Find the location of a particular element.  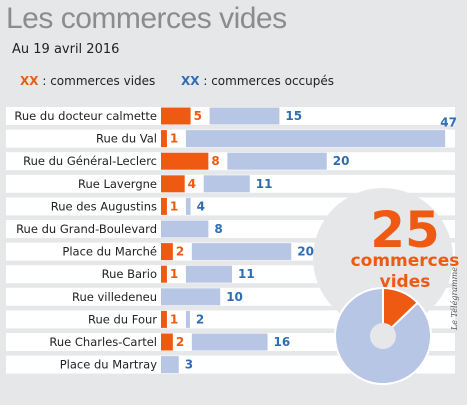

category-label: Rue Lavergne is located at coordinates (117, 184).